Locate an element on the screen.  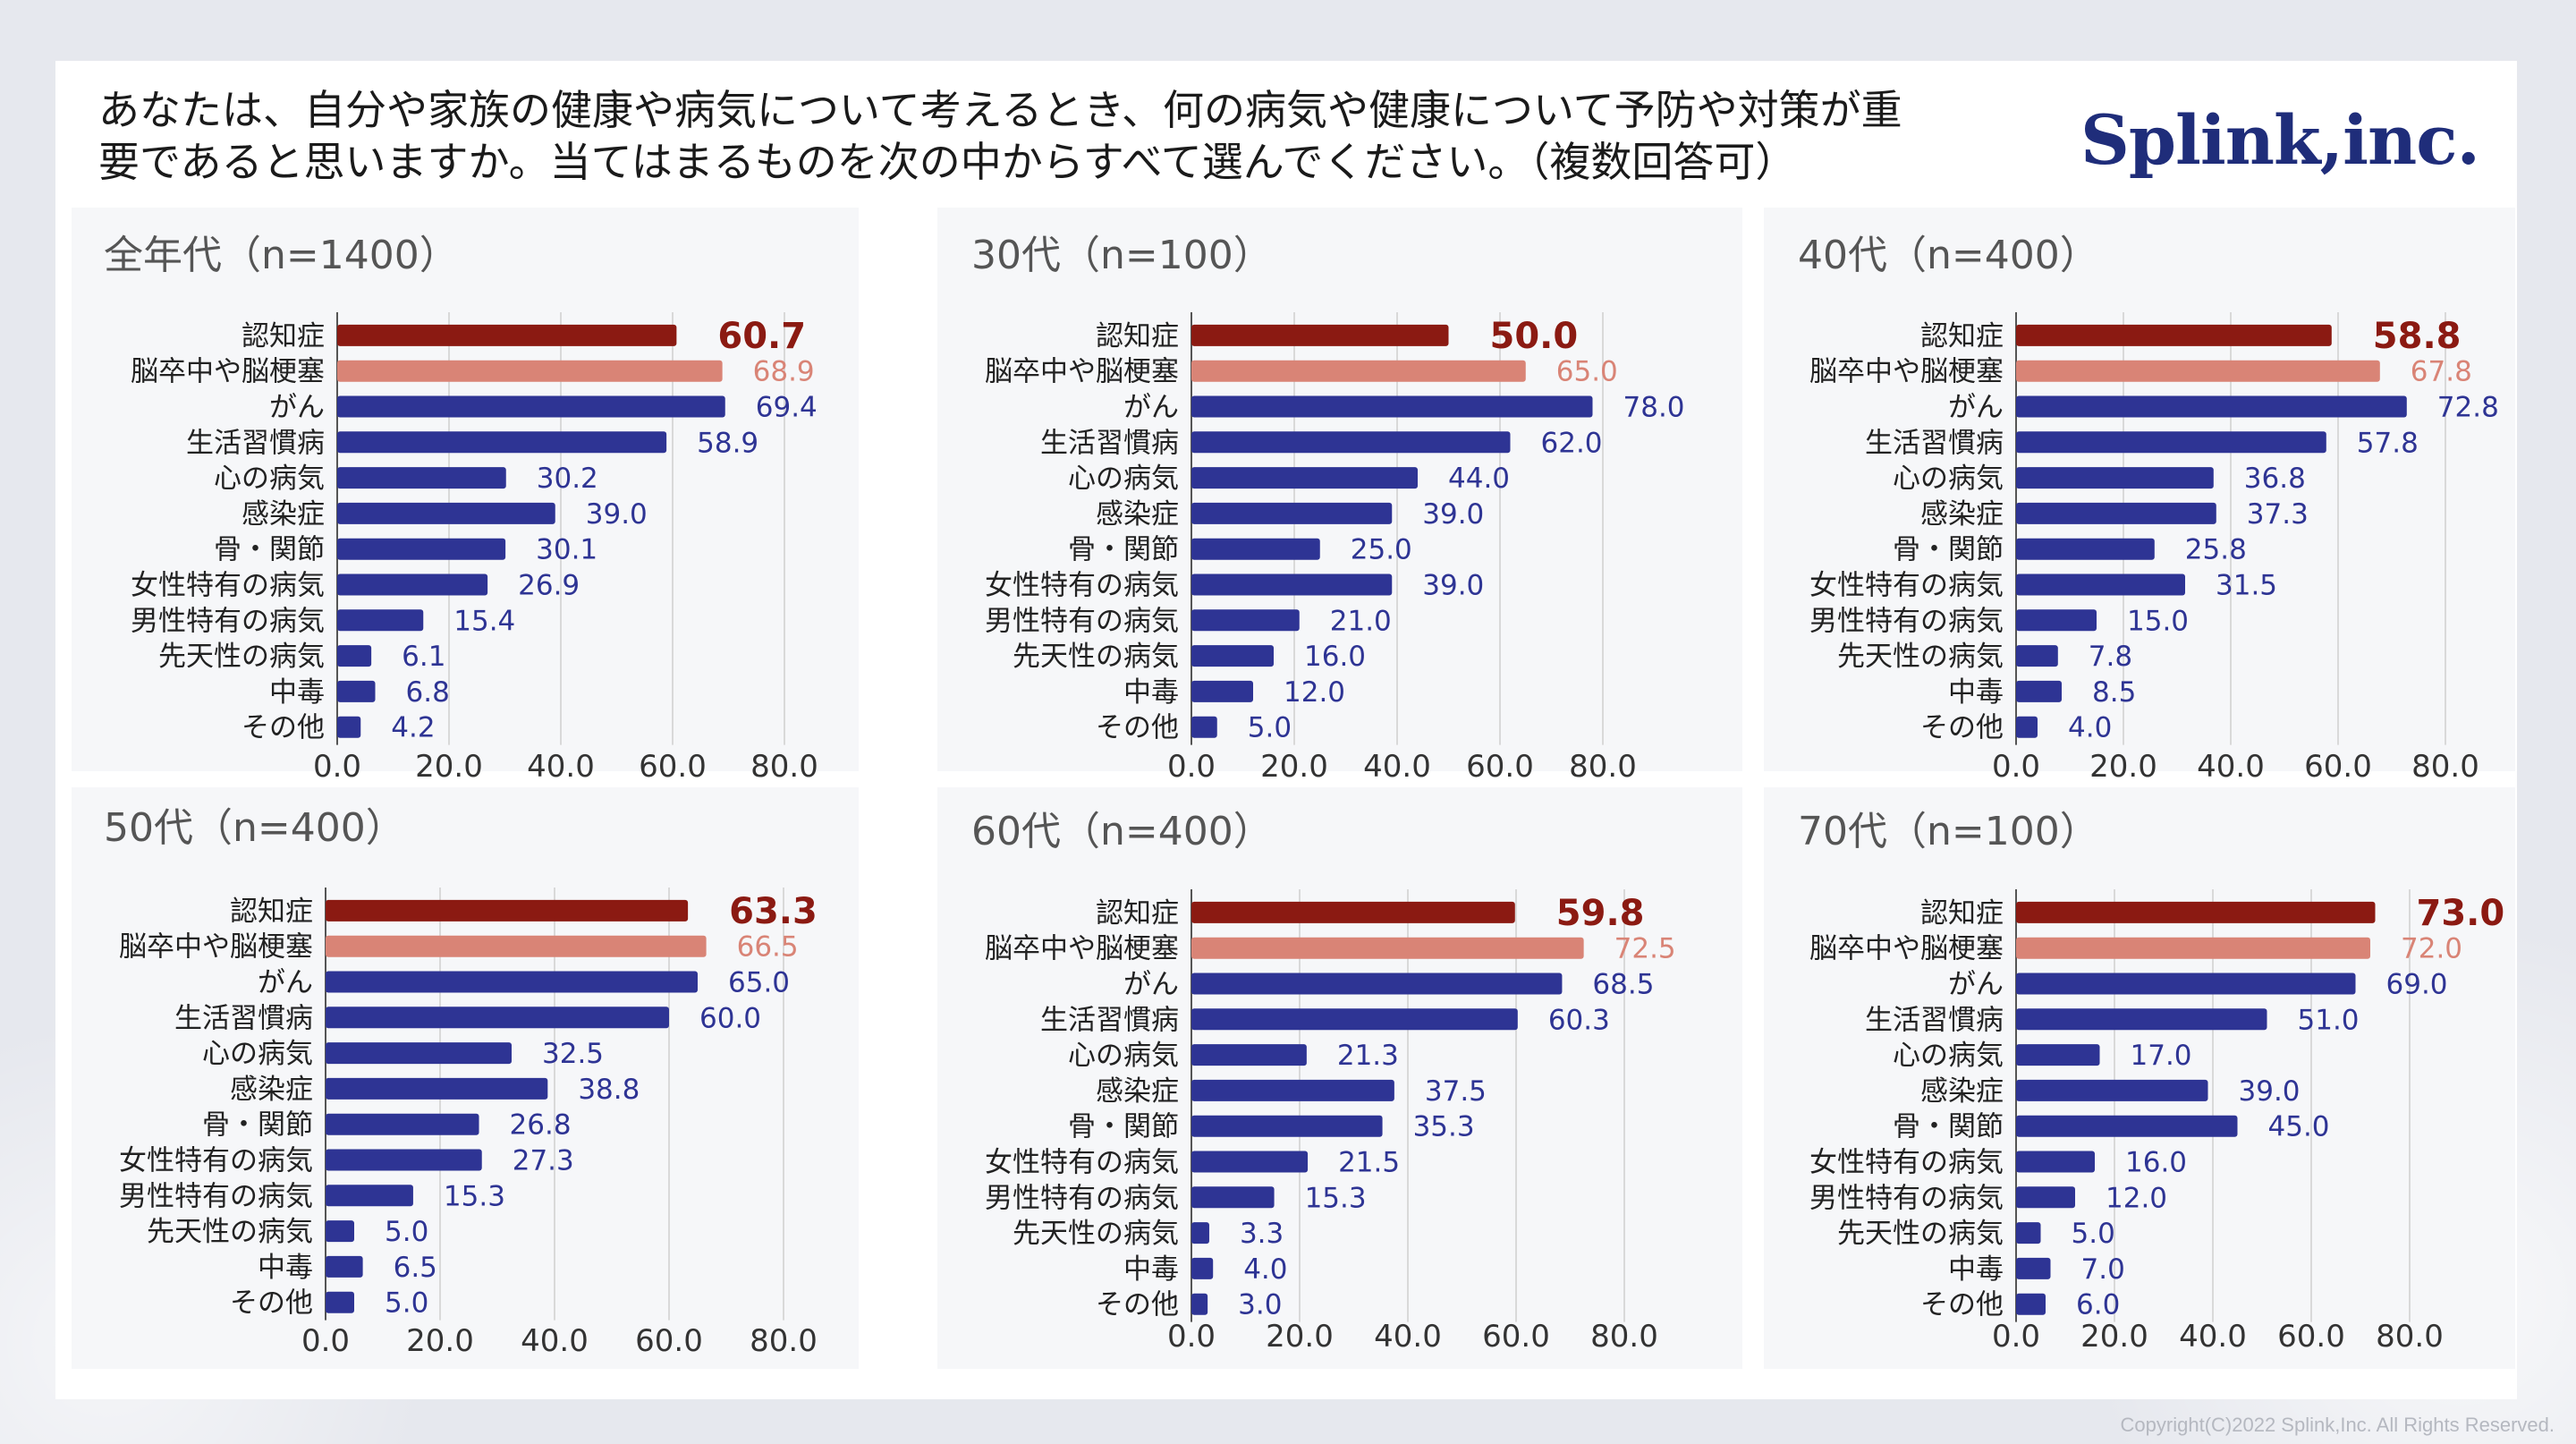
category-label: がん is located at coordinates (297, 408).